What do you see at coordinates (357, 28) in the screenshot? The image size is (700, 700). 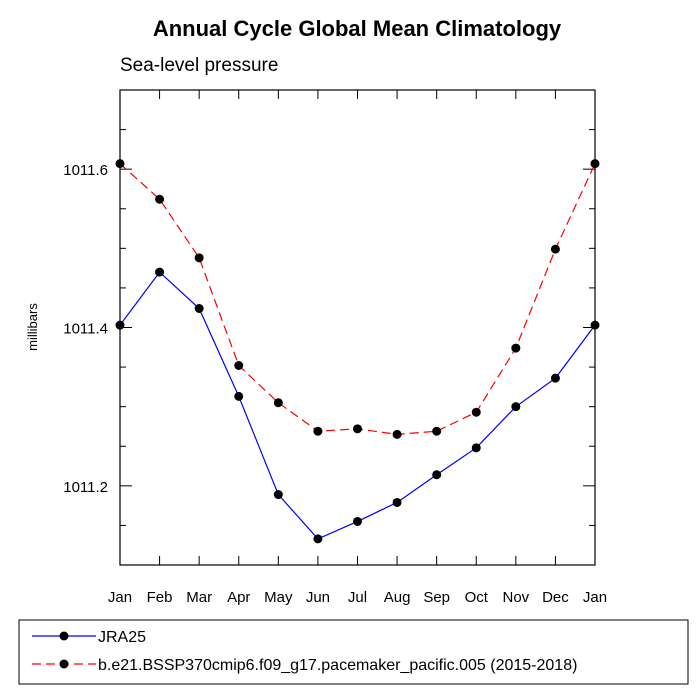 I see `chart-title: Annual Cycle Global Mean Climatology` at bounding box center [357, 28].